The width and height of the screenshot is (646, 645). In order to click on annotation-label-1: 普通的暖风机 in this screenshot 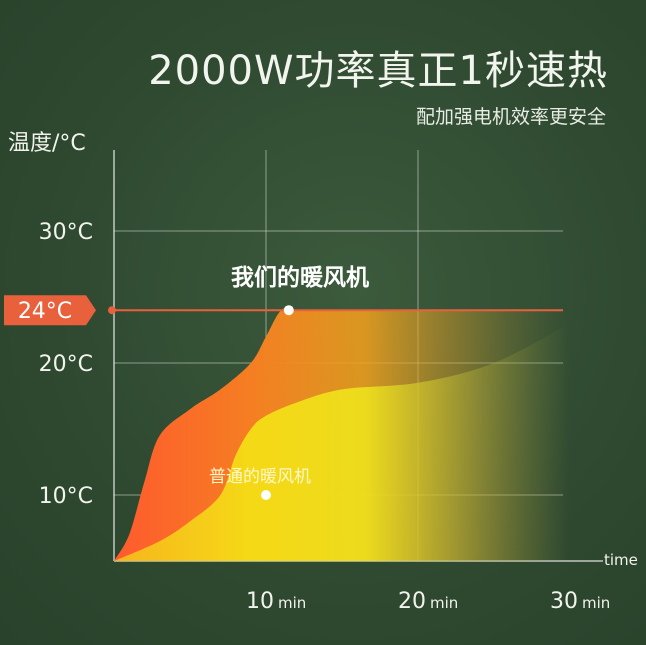, I will do `click(260, 477)`.